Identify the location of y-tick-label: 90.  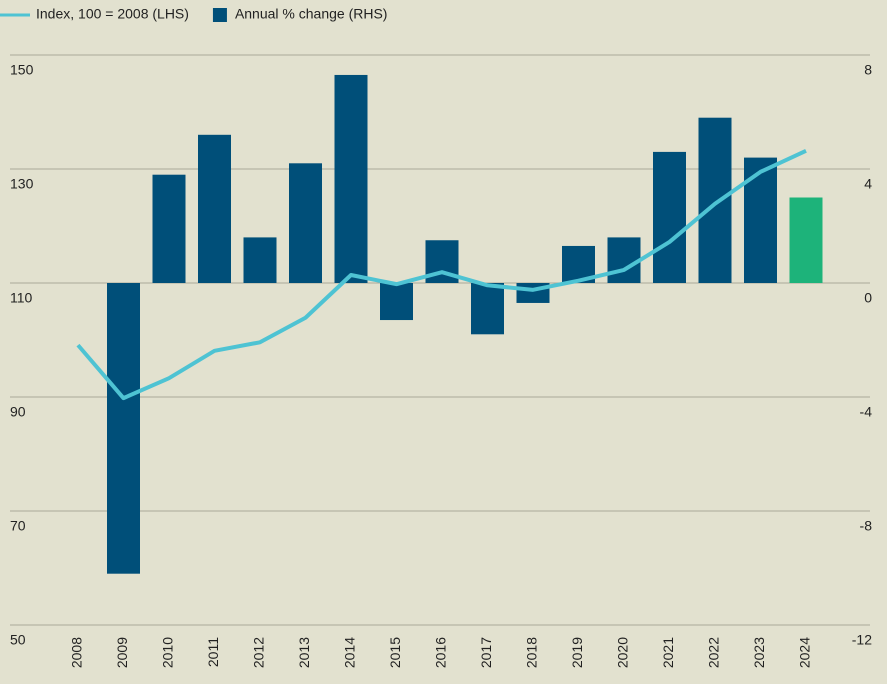
(18, 412).